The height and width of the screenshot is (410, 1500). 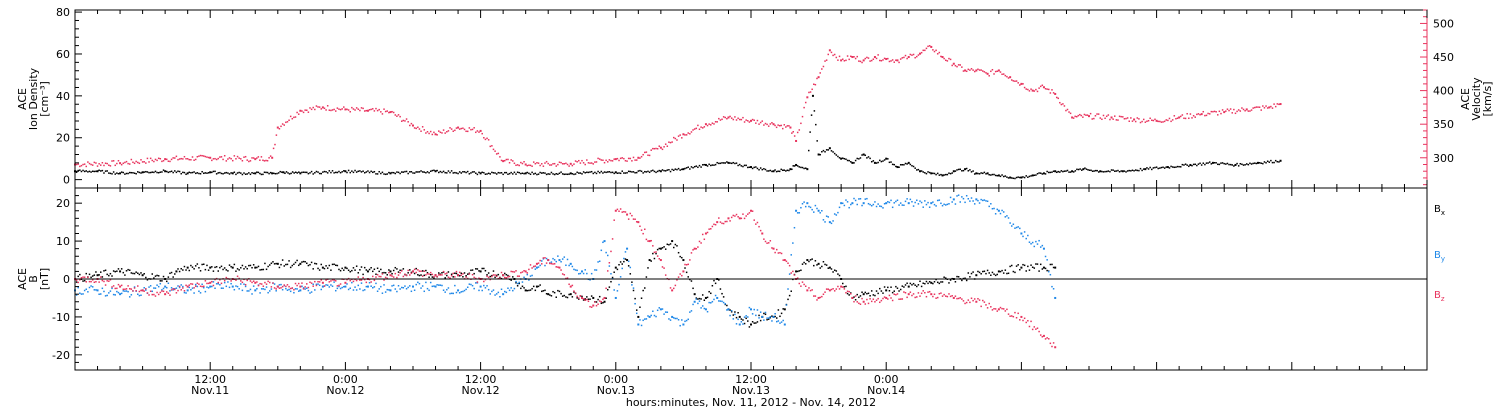 What do you see at coordinates (886, 390) in the screenshot?
I see `x-tick-date-label: Nov.14` at bounding box center [886, 390].